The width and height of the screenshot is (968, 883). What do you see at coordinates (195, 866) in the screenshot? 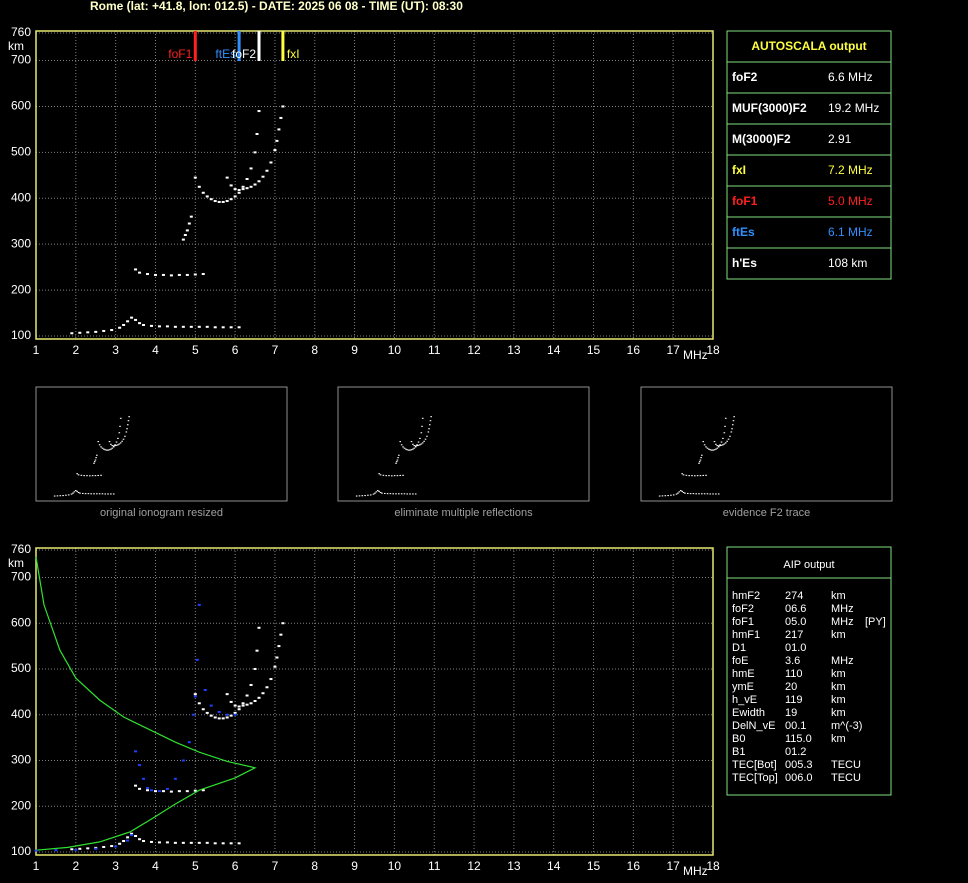
I see `x-tick-label: 5` at bounding box center [195, 866].